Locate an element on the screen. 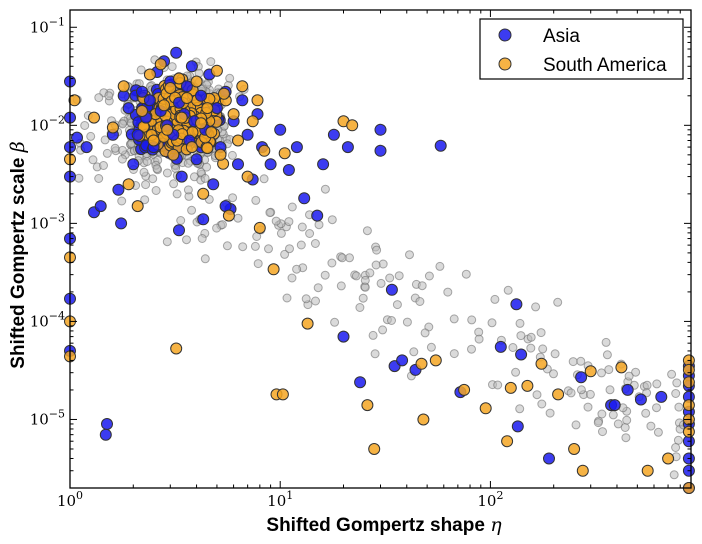 This screenshot has width=702, height=544. y-axis-label: Shifted Gompertz scale β is located at coordinates (18, 254).